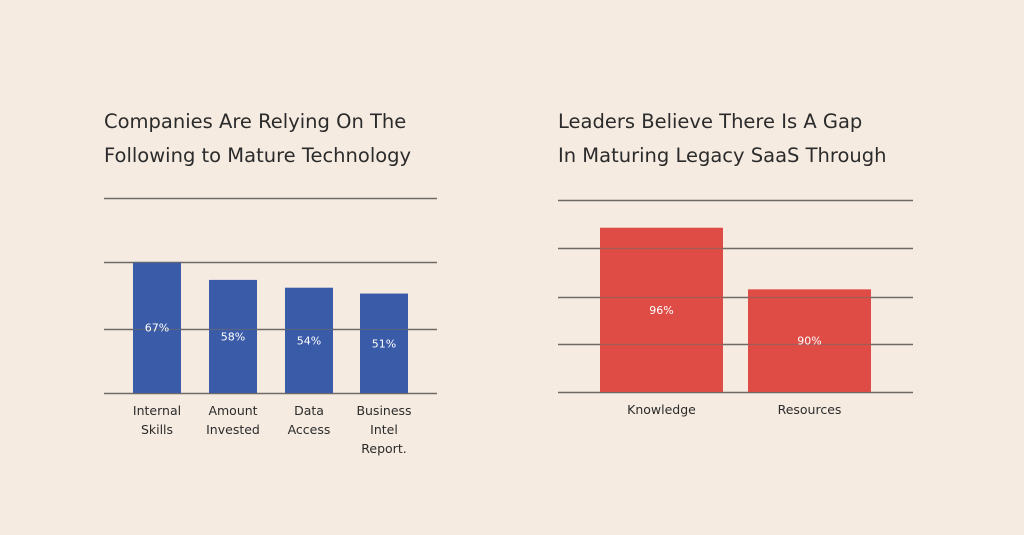 Image resolution: width=1024 pixels, height=535 pixels. Describe the element at coordinates (309, 429) in the screenshot. I see `left-category-label: Access` at that location.